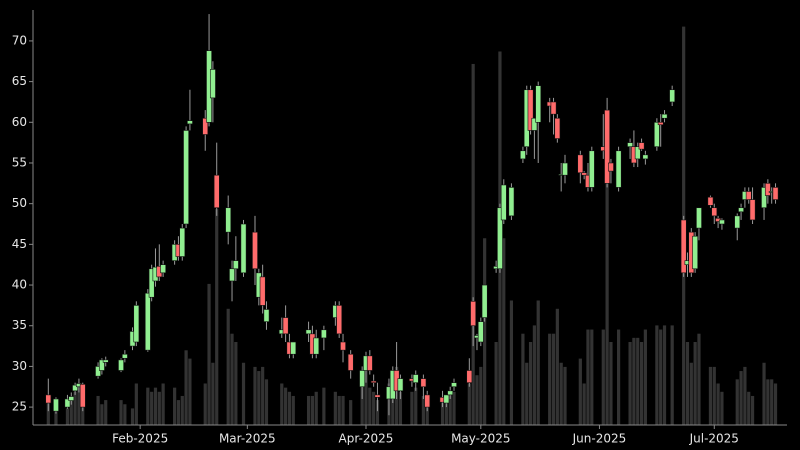  I want to click on y-tick-label: 40, so click(19, 285).